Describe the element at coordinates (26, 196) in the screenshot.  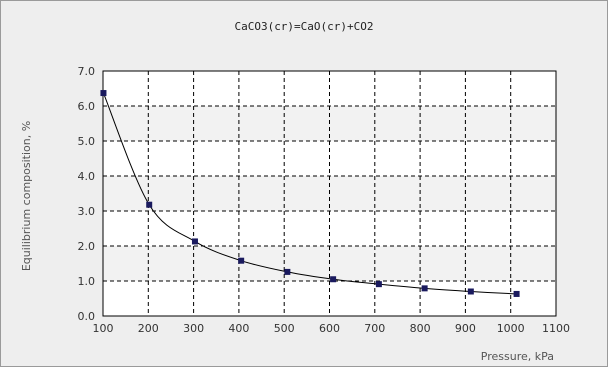
I see `y-axis-label: Equilibrium composition, %` at that location.